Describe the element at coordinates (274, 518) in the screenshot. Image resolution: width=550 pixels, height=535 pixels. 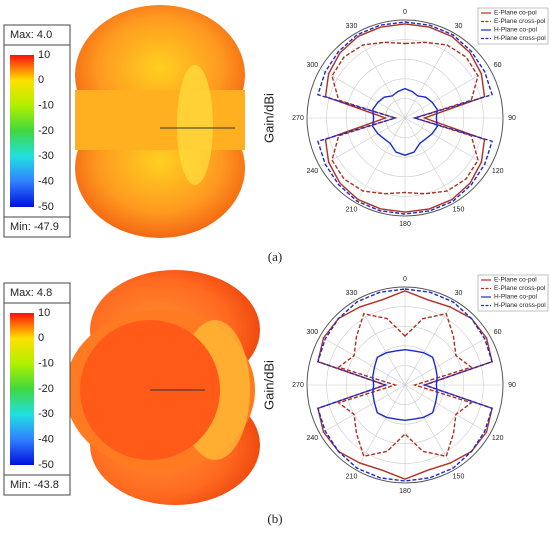
I see `panel-label: (b)` at that location.